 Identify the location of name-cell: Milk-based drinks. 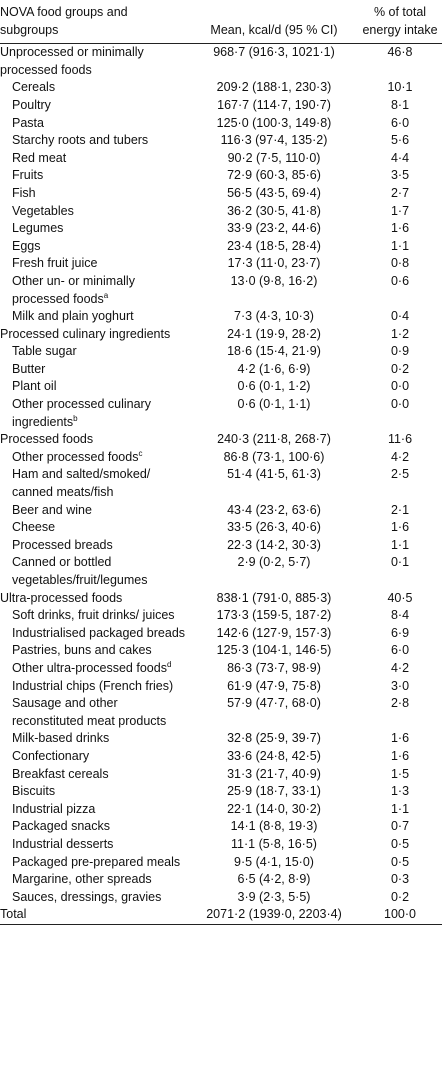
(95, 739).